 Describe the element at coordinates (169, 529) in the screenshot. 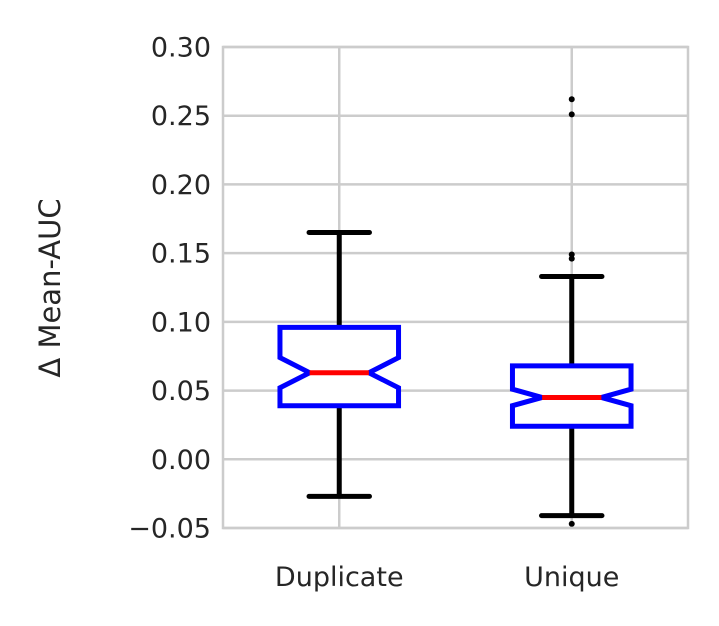

I see `y-tick-label: −0.05` at that location.